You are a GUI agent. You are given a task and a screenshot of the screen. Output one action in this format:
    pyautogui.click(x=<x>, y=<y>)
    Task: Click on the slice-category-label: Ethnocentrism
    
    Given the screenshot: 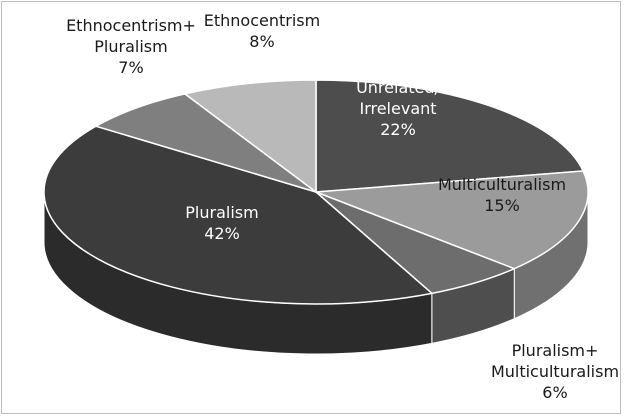 What is the action you would take?
    pyautogui.click(x=262, y=20)
    